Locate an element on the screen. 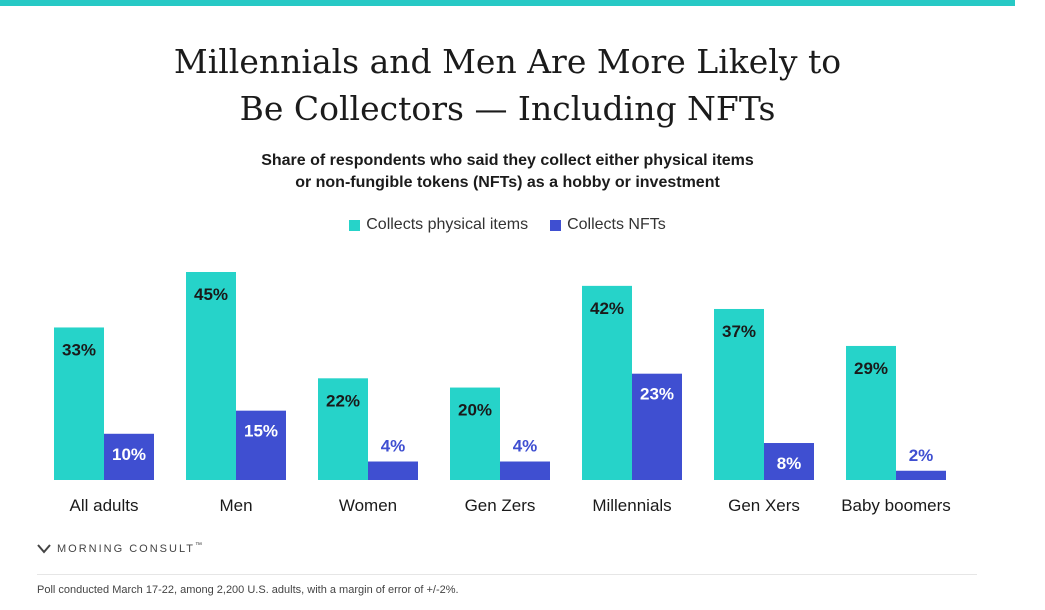  legend-swatch-nfts is located at coordinates (556, 225).